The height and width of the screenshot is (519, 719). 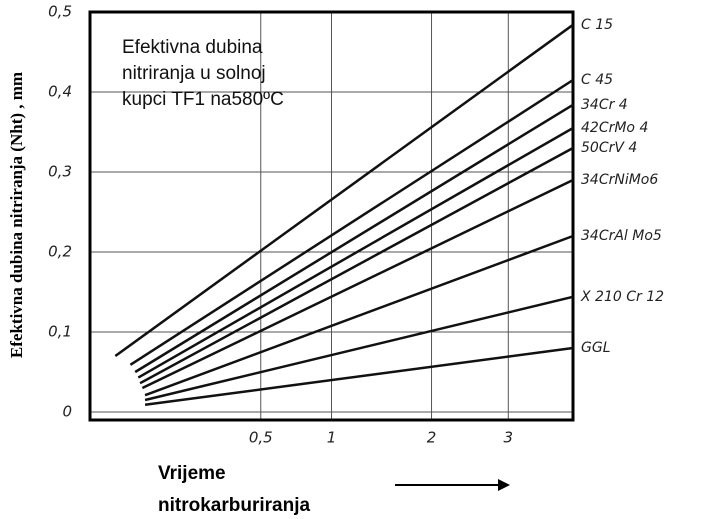 I want to click on series-label: 34CrAl Mo5, so click(x=621, y=236).